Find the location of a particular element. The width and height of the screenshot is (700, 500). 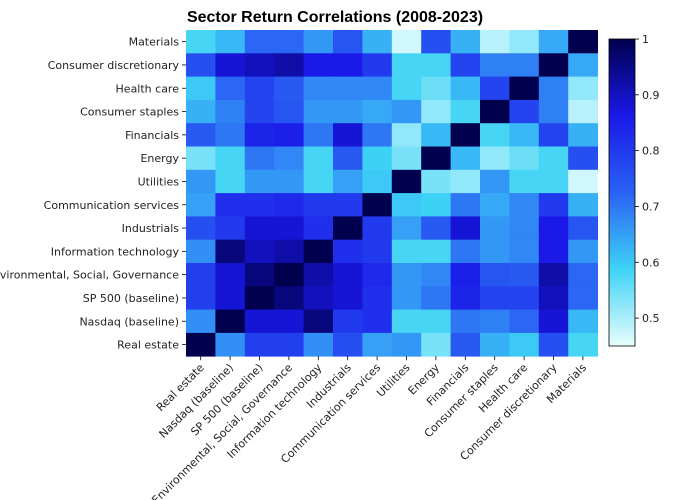

y-tick-label: Real estate is located at coordinates (148, 345).